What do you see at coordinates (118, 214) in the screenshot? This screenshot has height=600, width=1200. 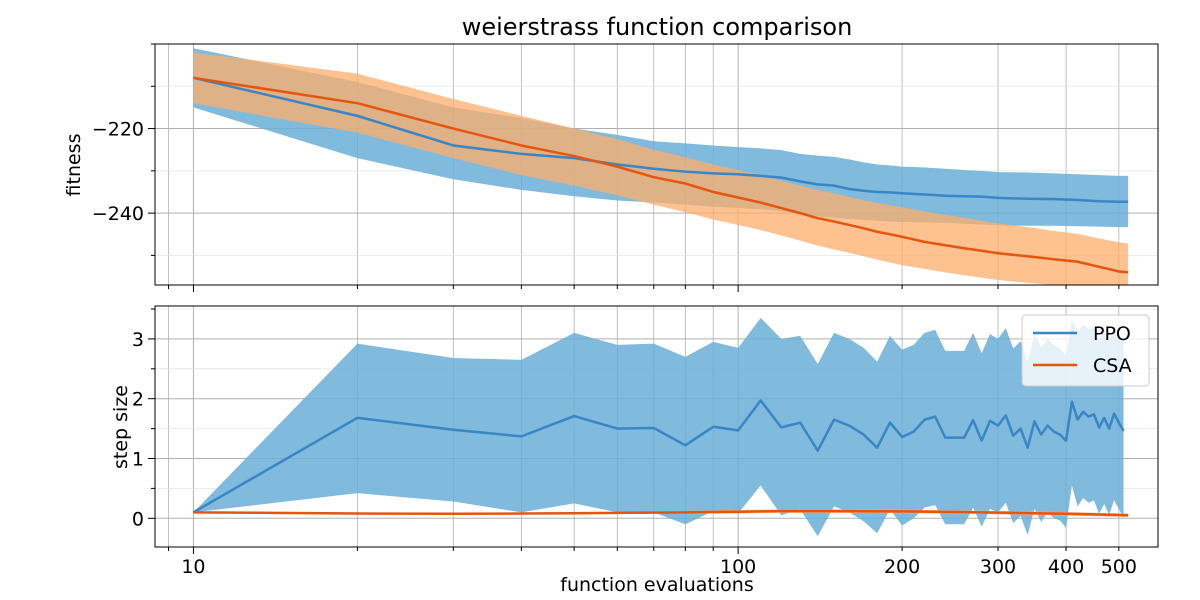 I see `fitness-y-tick-label: −240` at bounding box center [118, 214].